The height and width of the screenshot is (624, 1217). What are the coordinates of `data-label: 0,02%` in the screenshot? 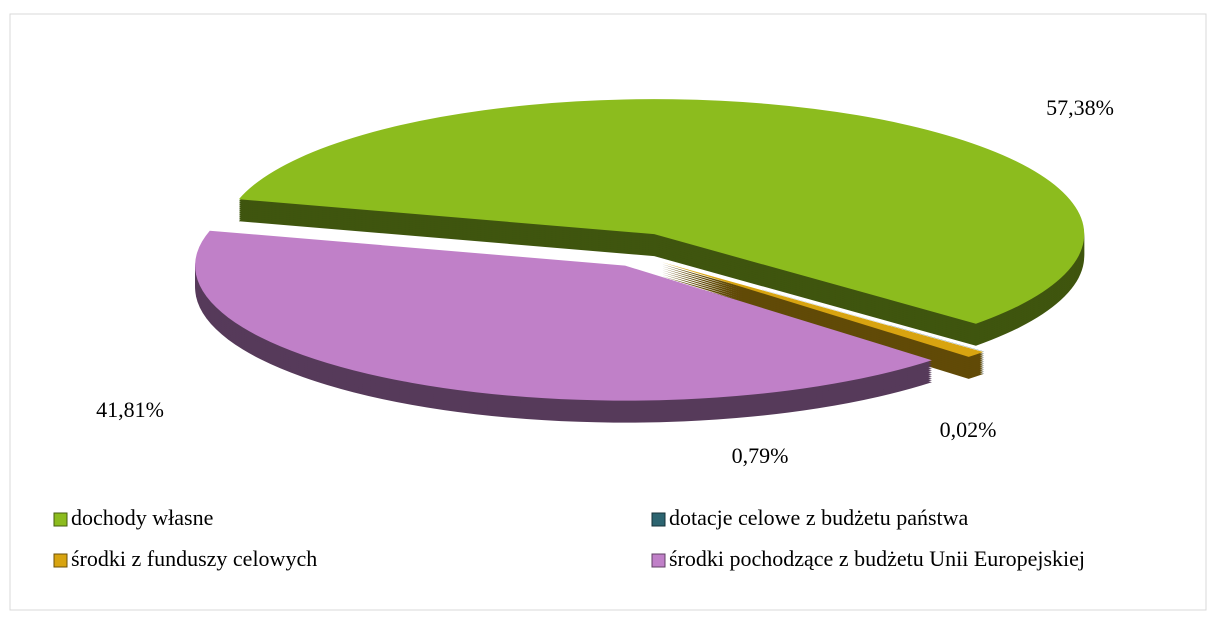 It's located at (968, 429).